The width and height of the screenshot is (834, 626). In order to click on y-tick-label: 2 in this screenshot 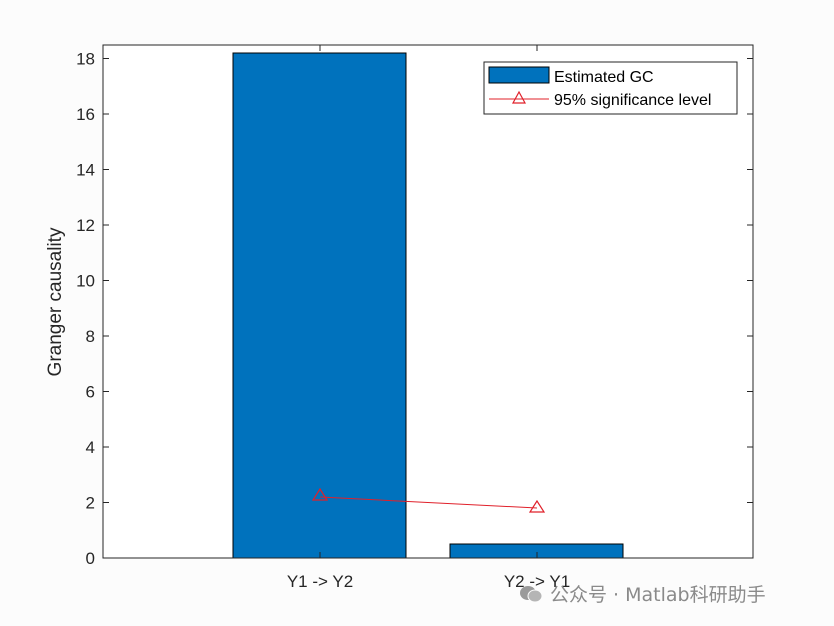, I will do `click(90, 503)`.